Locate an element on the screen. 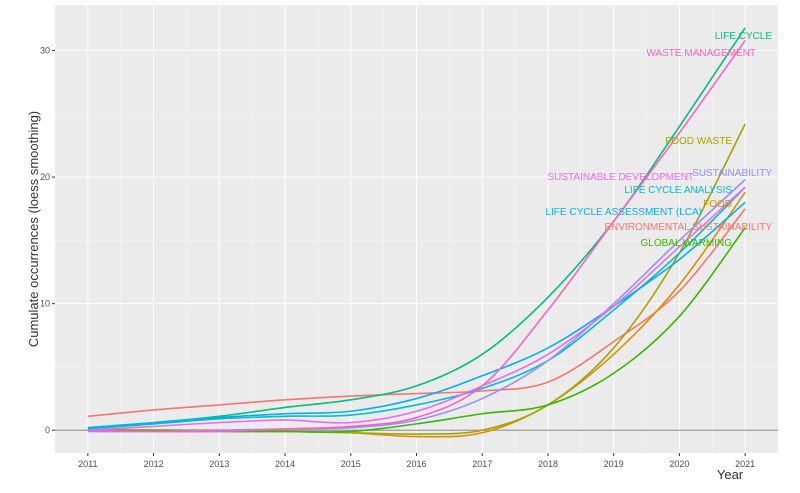  x-tick-label: 2017 is located at coordinates (482, 464).